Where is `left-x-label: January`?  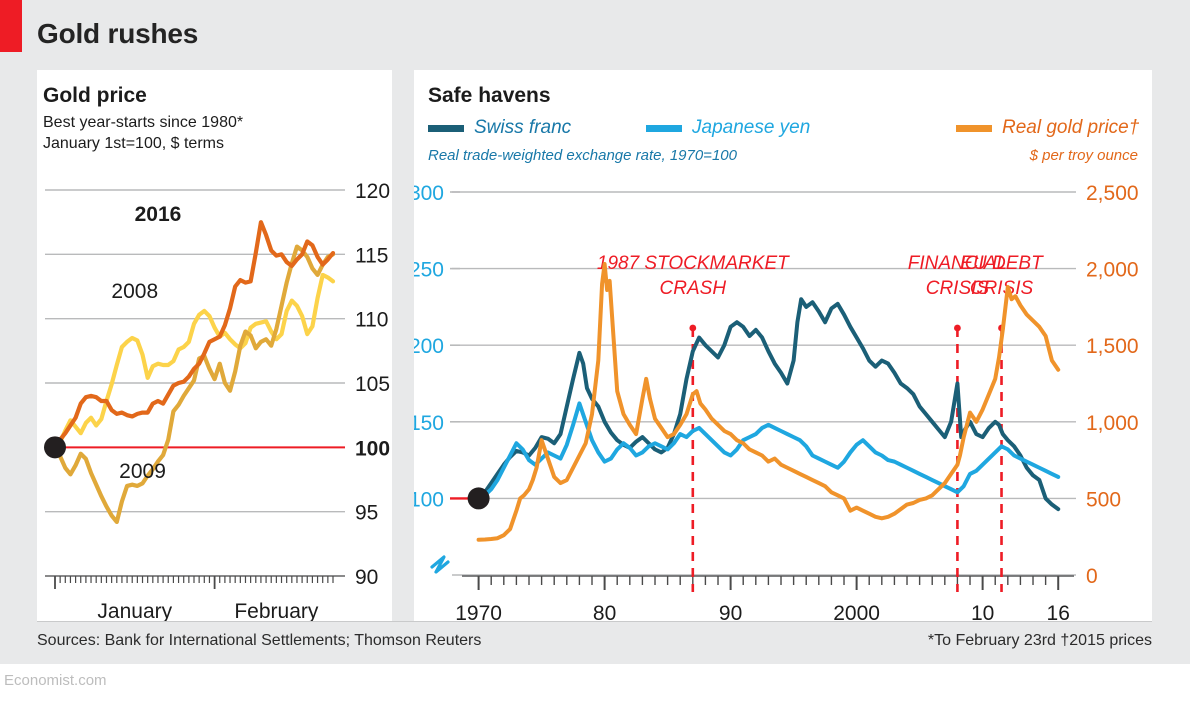 left-x-label: January is located at coordinates (134, 610).